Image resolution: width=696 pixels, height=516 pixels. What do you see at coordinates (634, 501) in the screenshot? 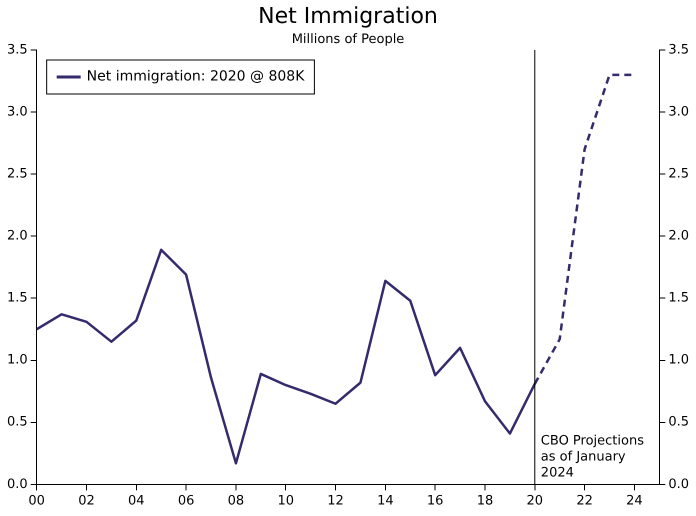
I see `x-tick-label: 24` at bounding box center [634, 501].